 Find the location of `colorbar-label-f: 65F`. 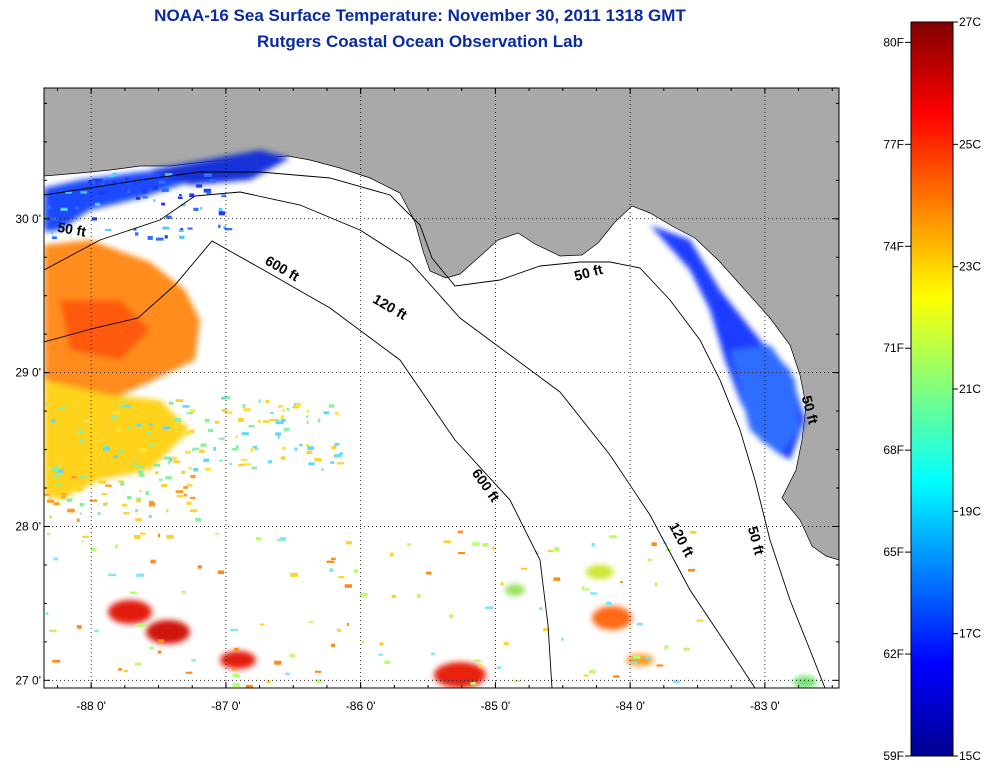

colorbar-label-f: 65F is located at coordinates (893, 552).